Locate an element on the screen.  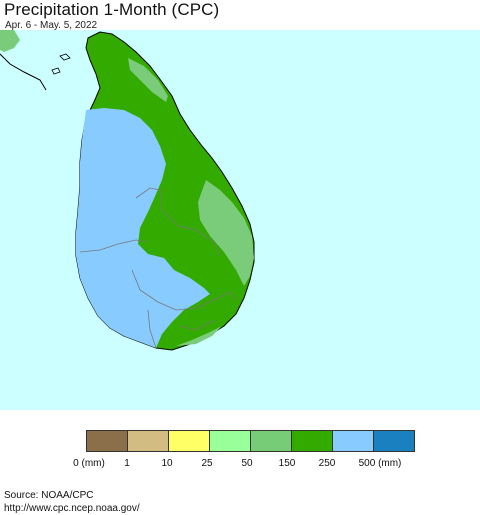
legend-label: 500 (mm) is located at coordinates (380, 463).